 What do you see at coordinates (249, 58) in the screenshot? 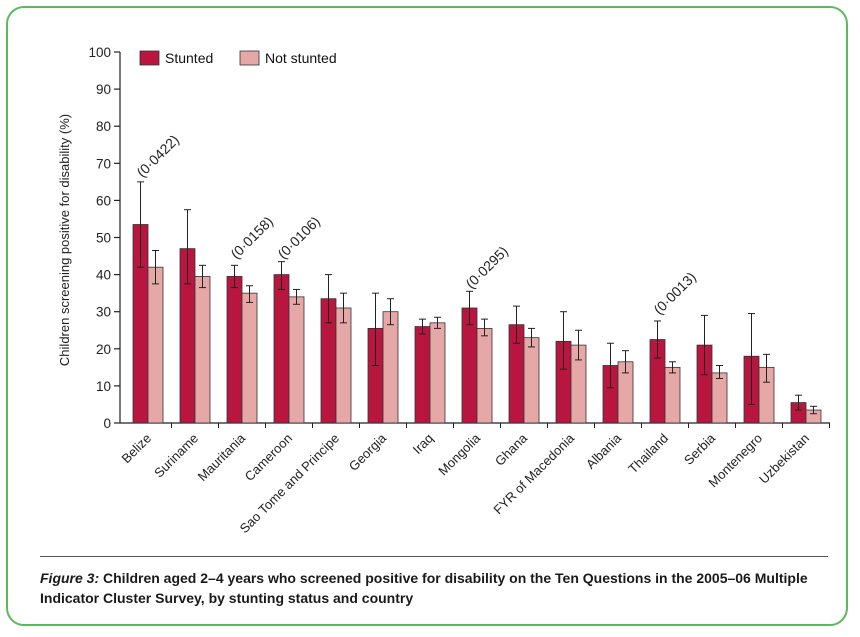
I see `legend-swatch-not-stunted` at bounding box center [249, 58].